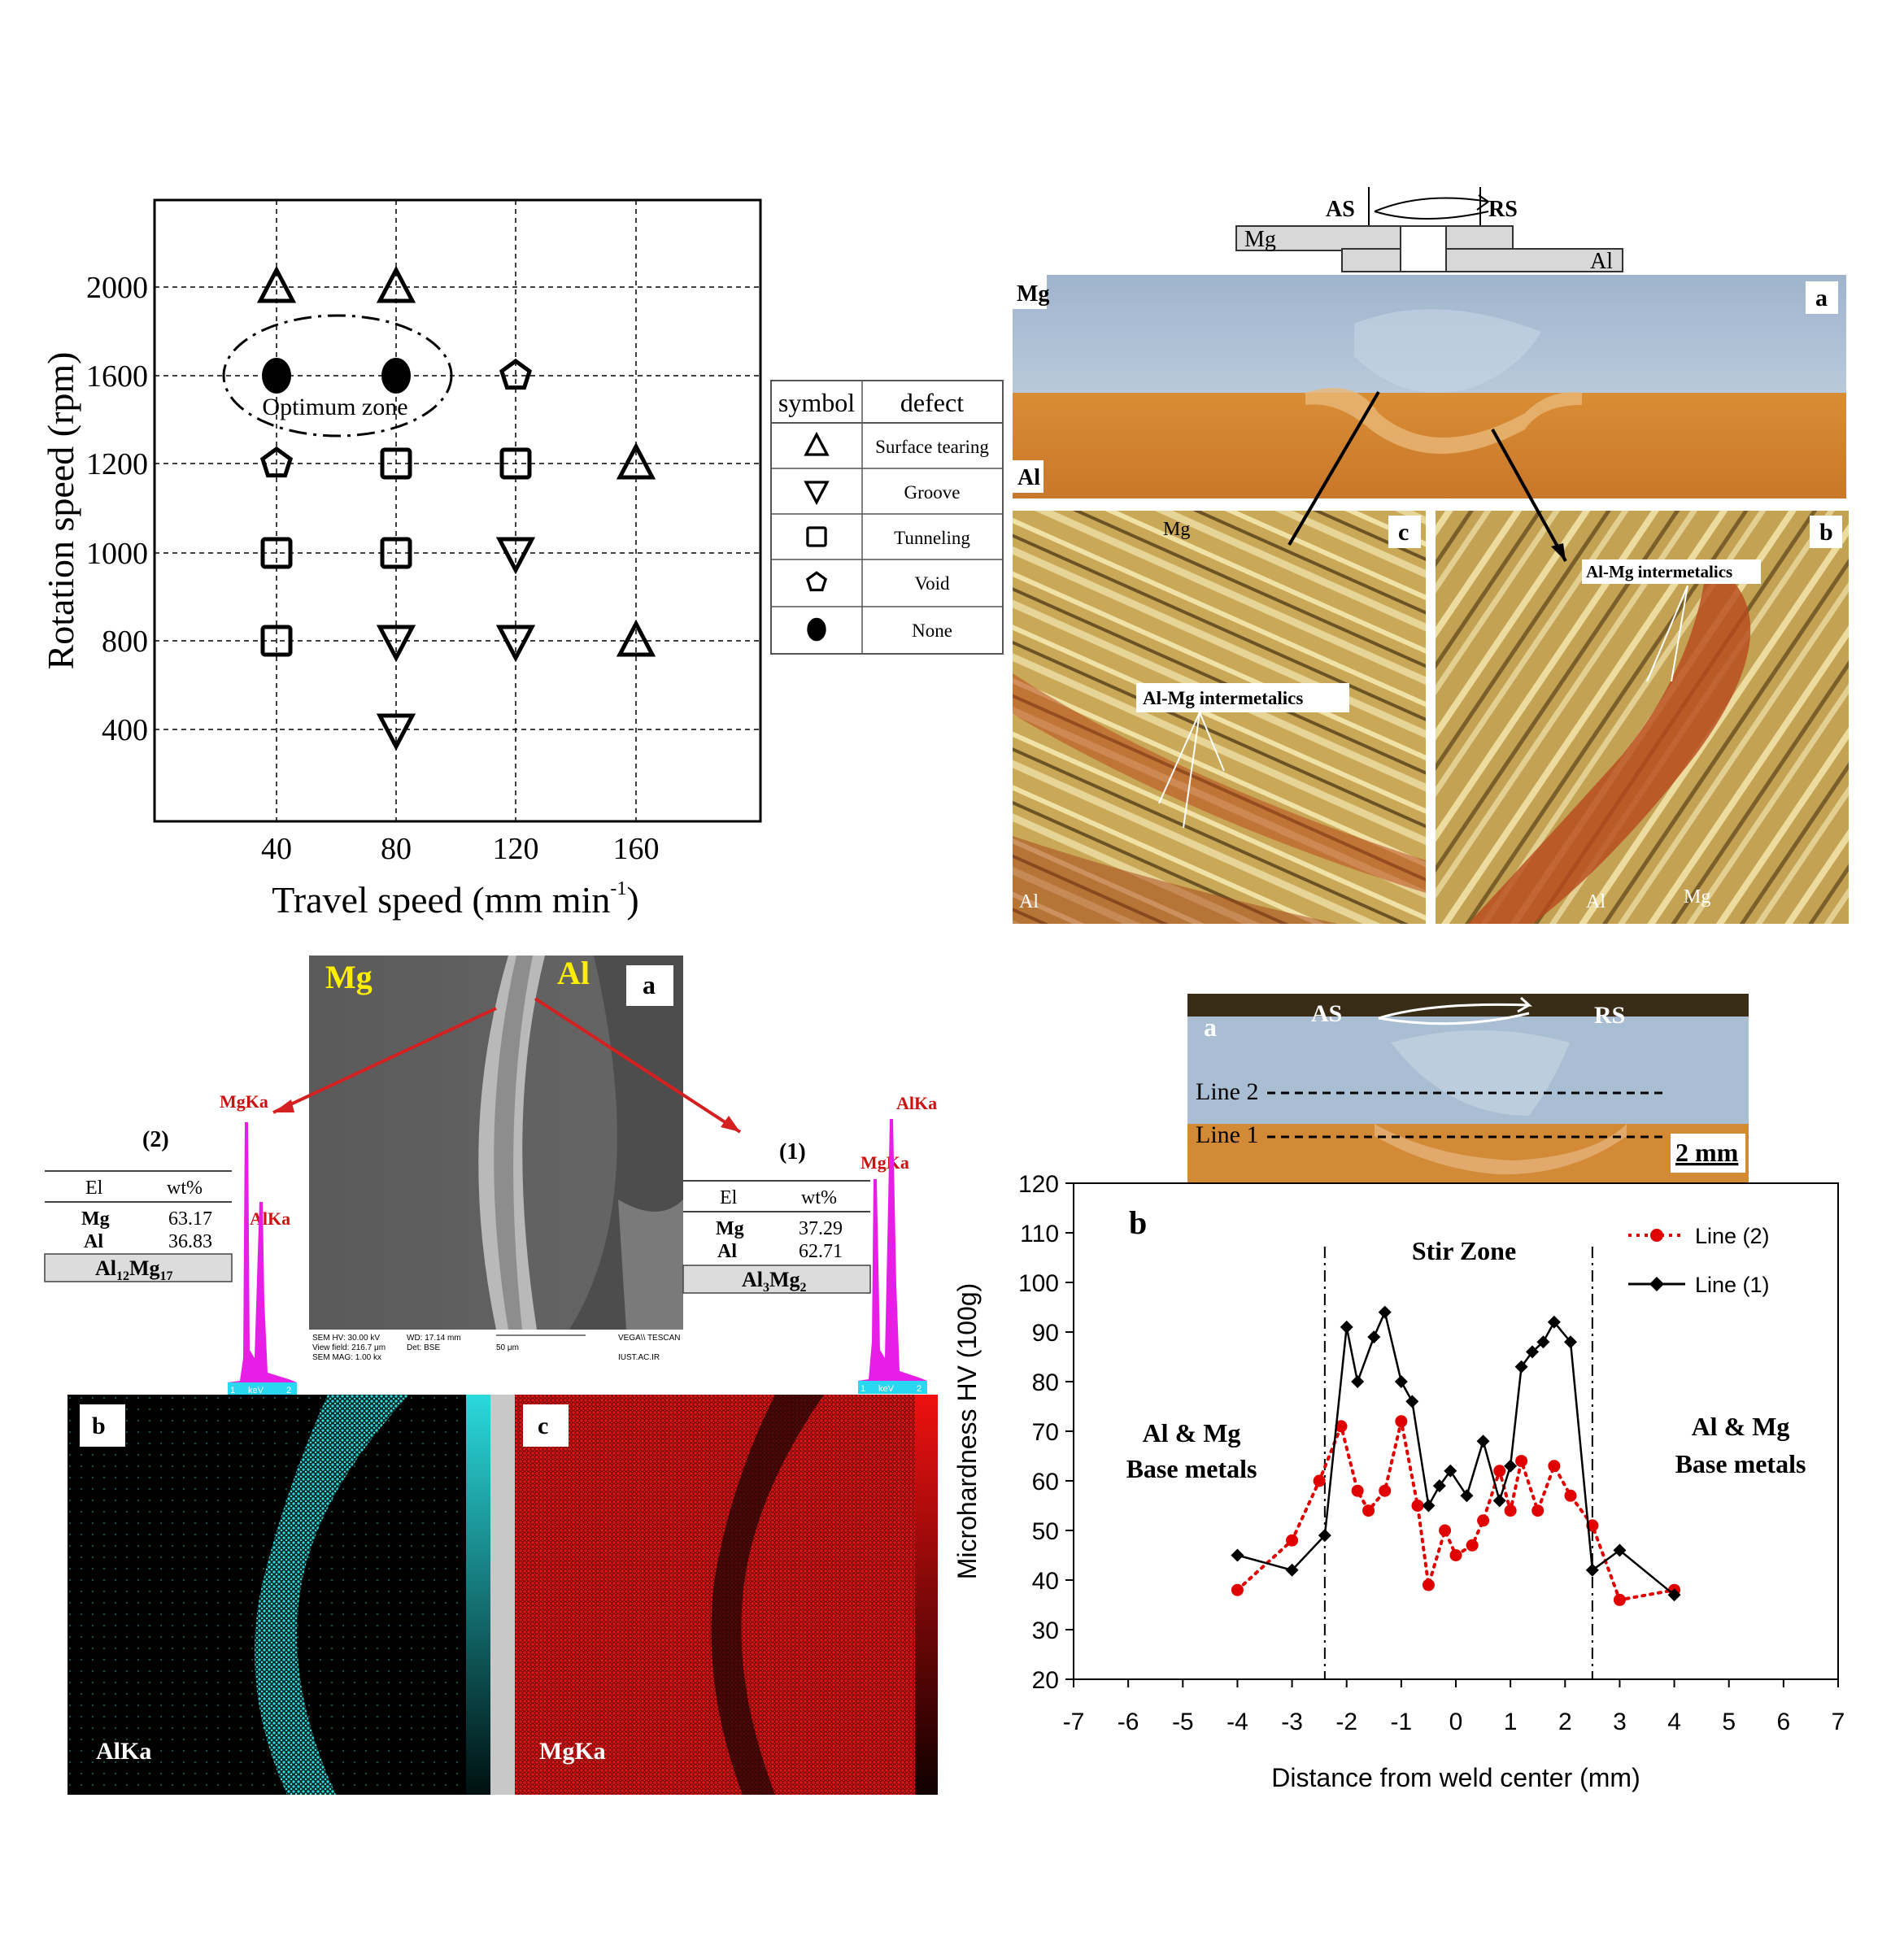 Image resolution: width=1904 pixels, height=1946 pixels. What do you see at coordinates (1674, 1722) in the screenshot?
I see `hv-x-tick-4: 4` at bounding box center [1674, 1722].